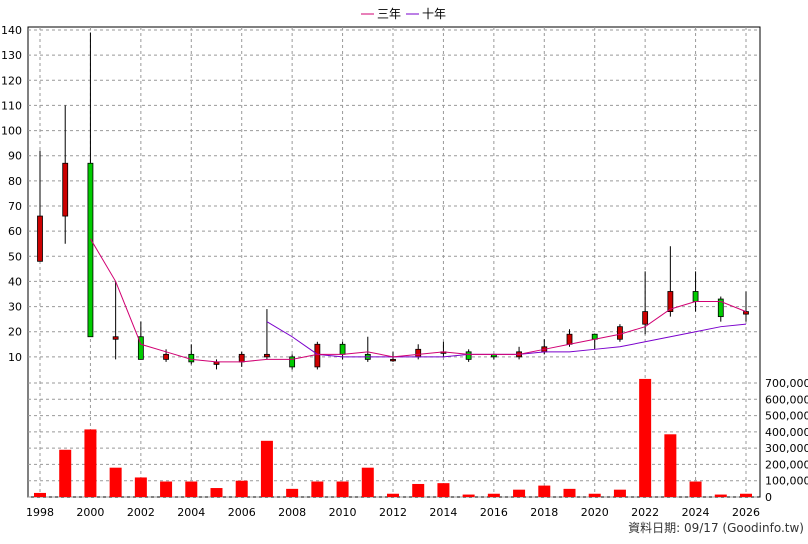  I want to click on x-tick-label: 1998, so click(40, 512).